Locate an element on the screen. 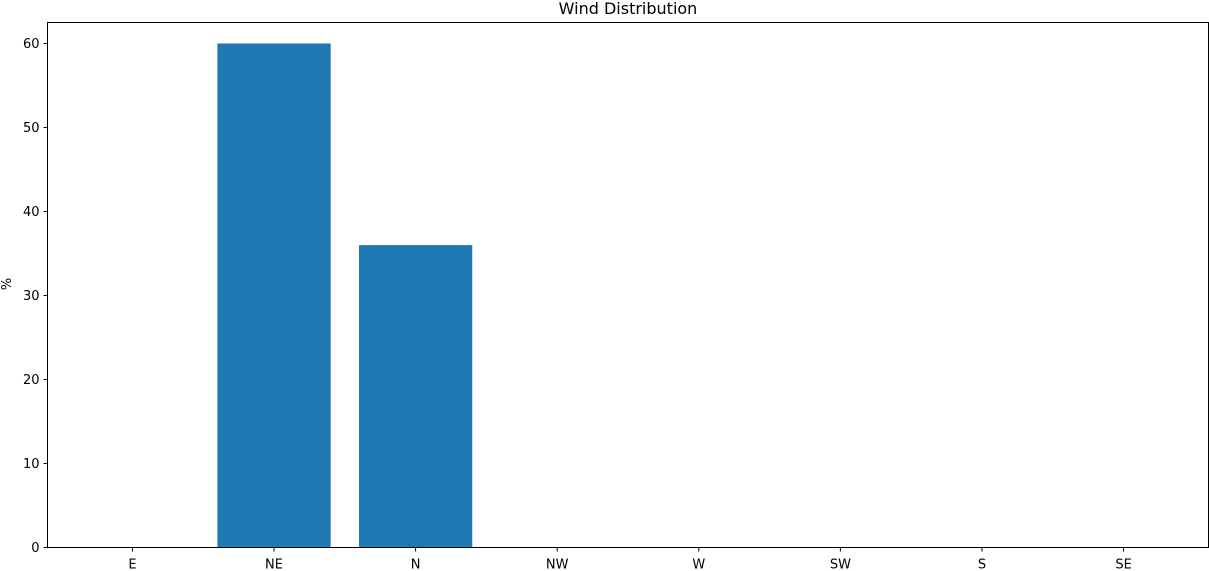  x-tick-label-sw: SW is located at coordinates (840, 564).